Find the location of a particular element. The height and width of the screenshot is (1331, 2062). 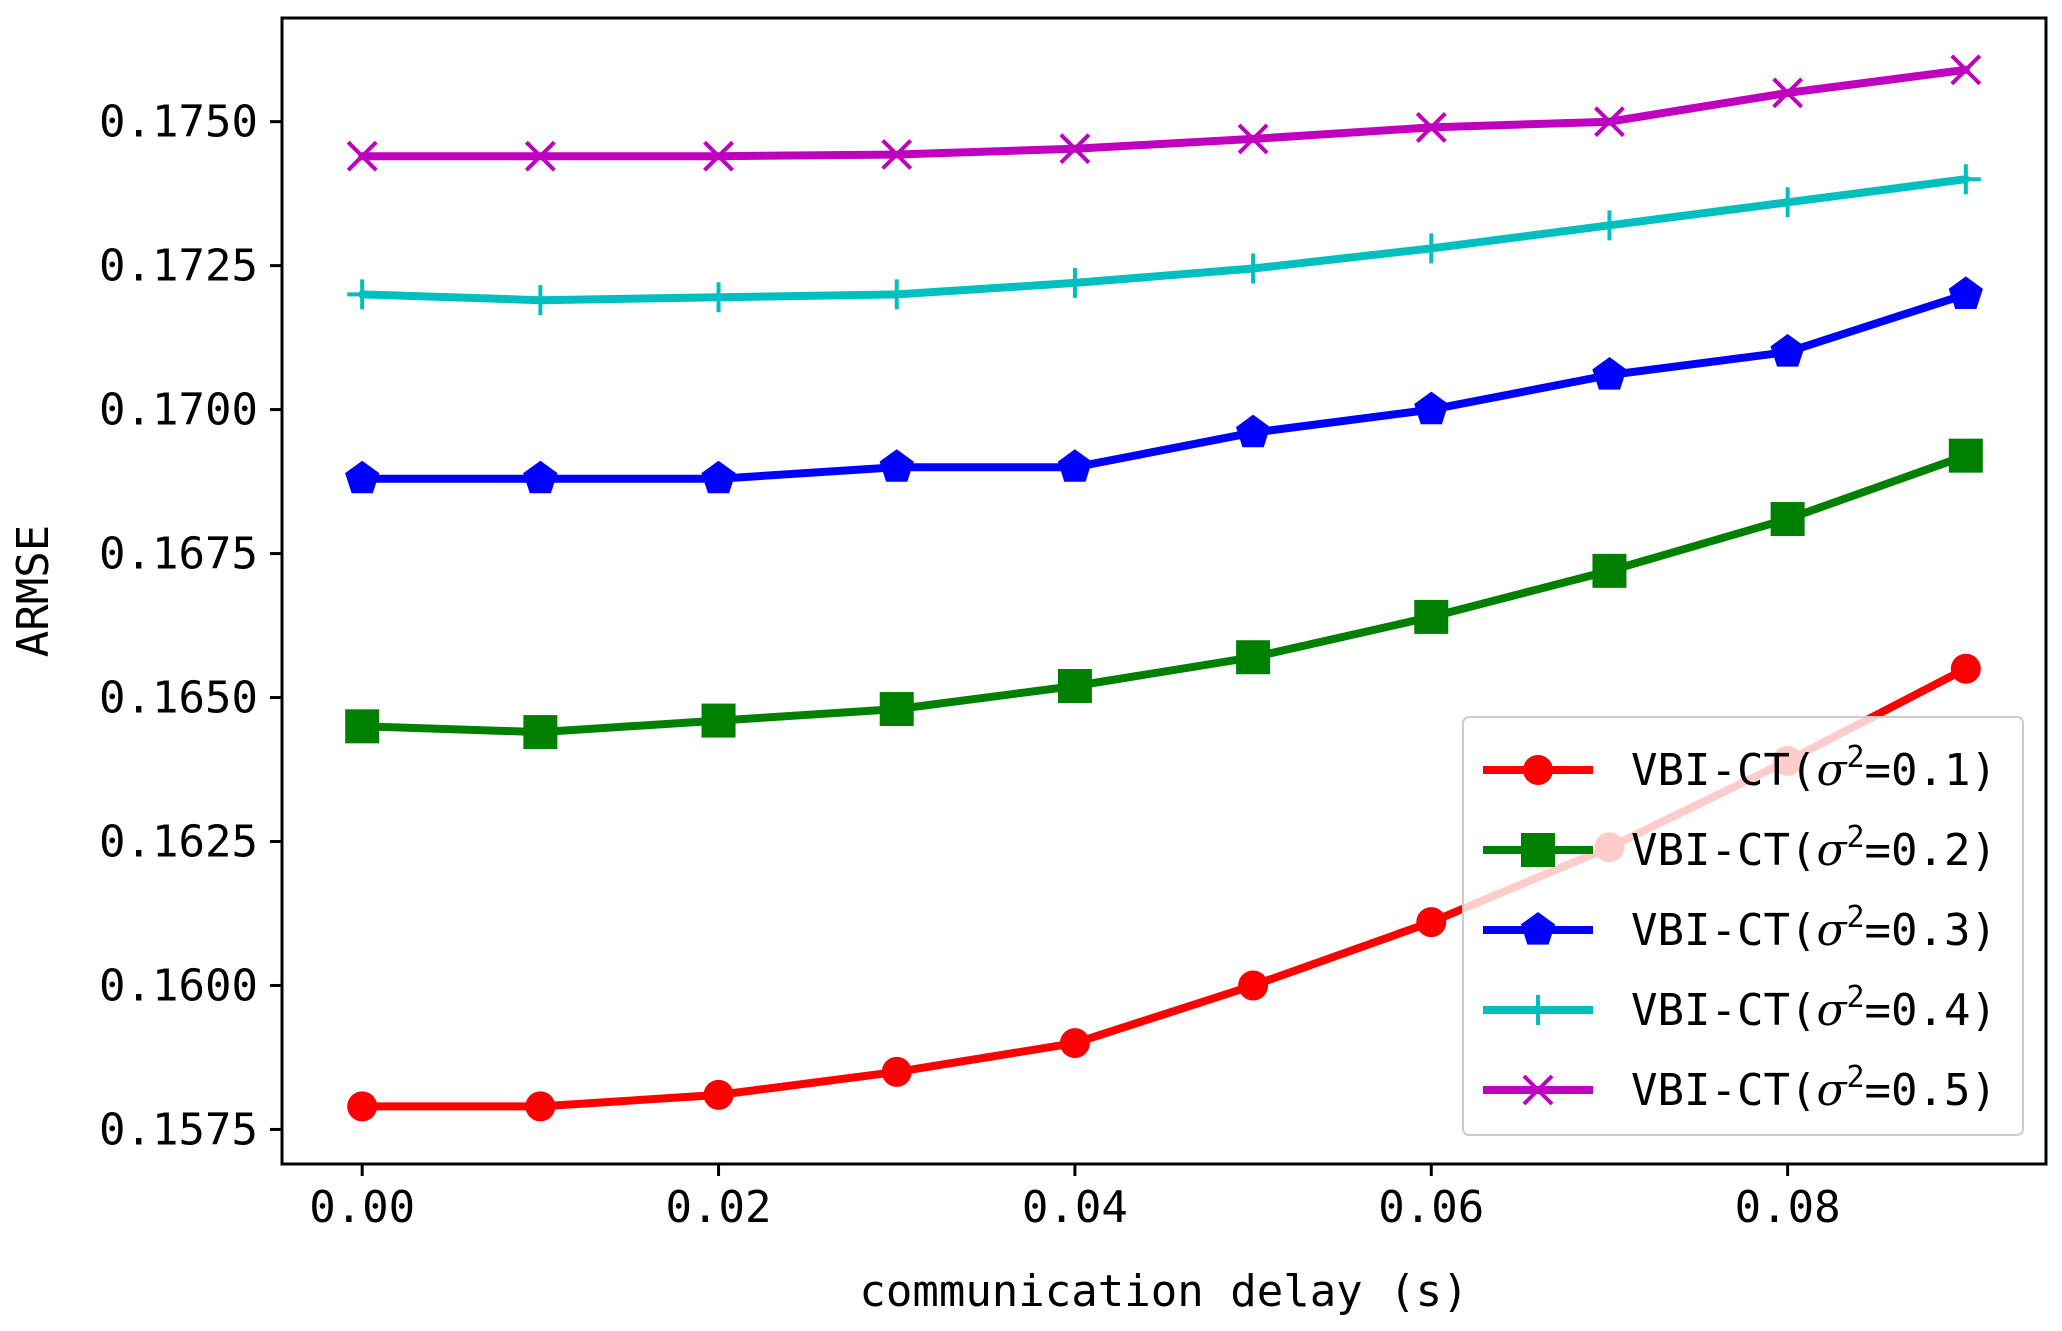

legend-box is located at coordinates (1743, 926).